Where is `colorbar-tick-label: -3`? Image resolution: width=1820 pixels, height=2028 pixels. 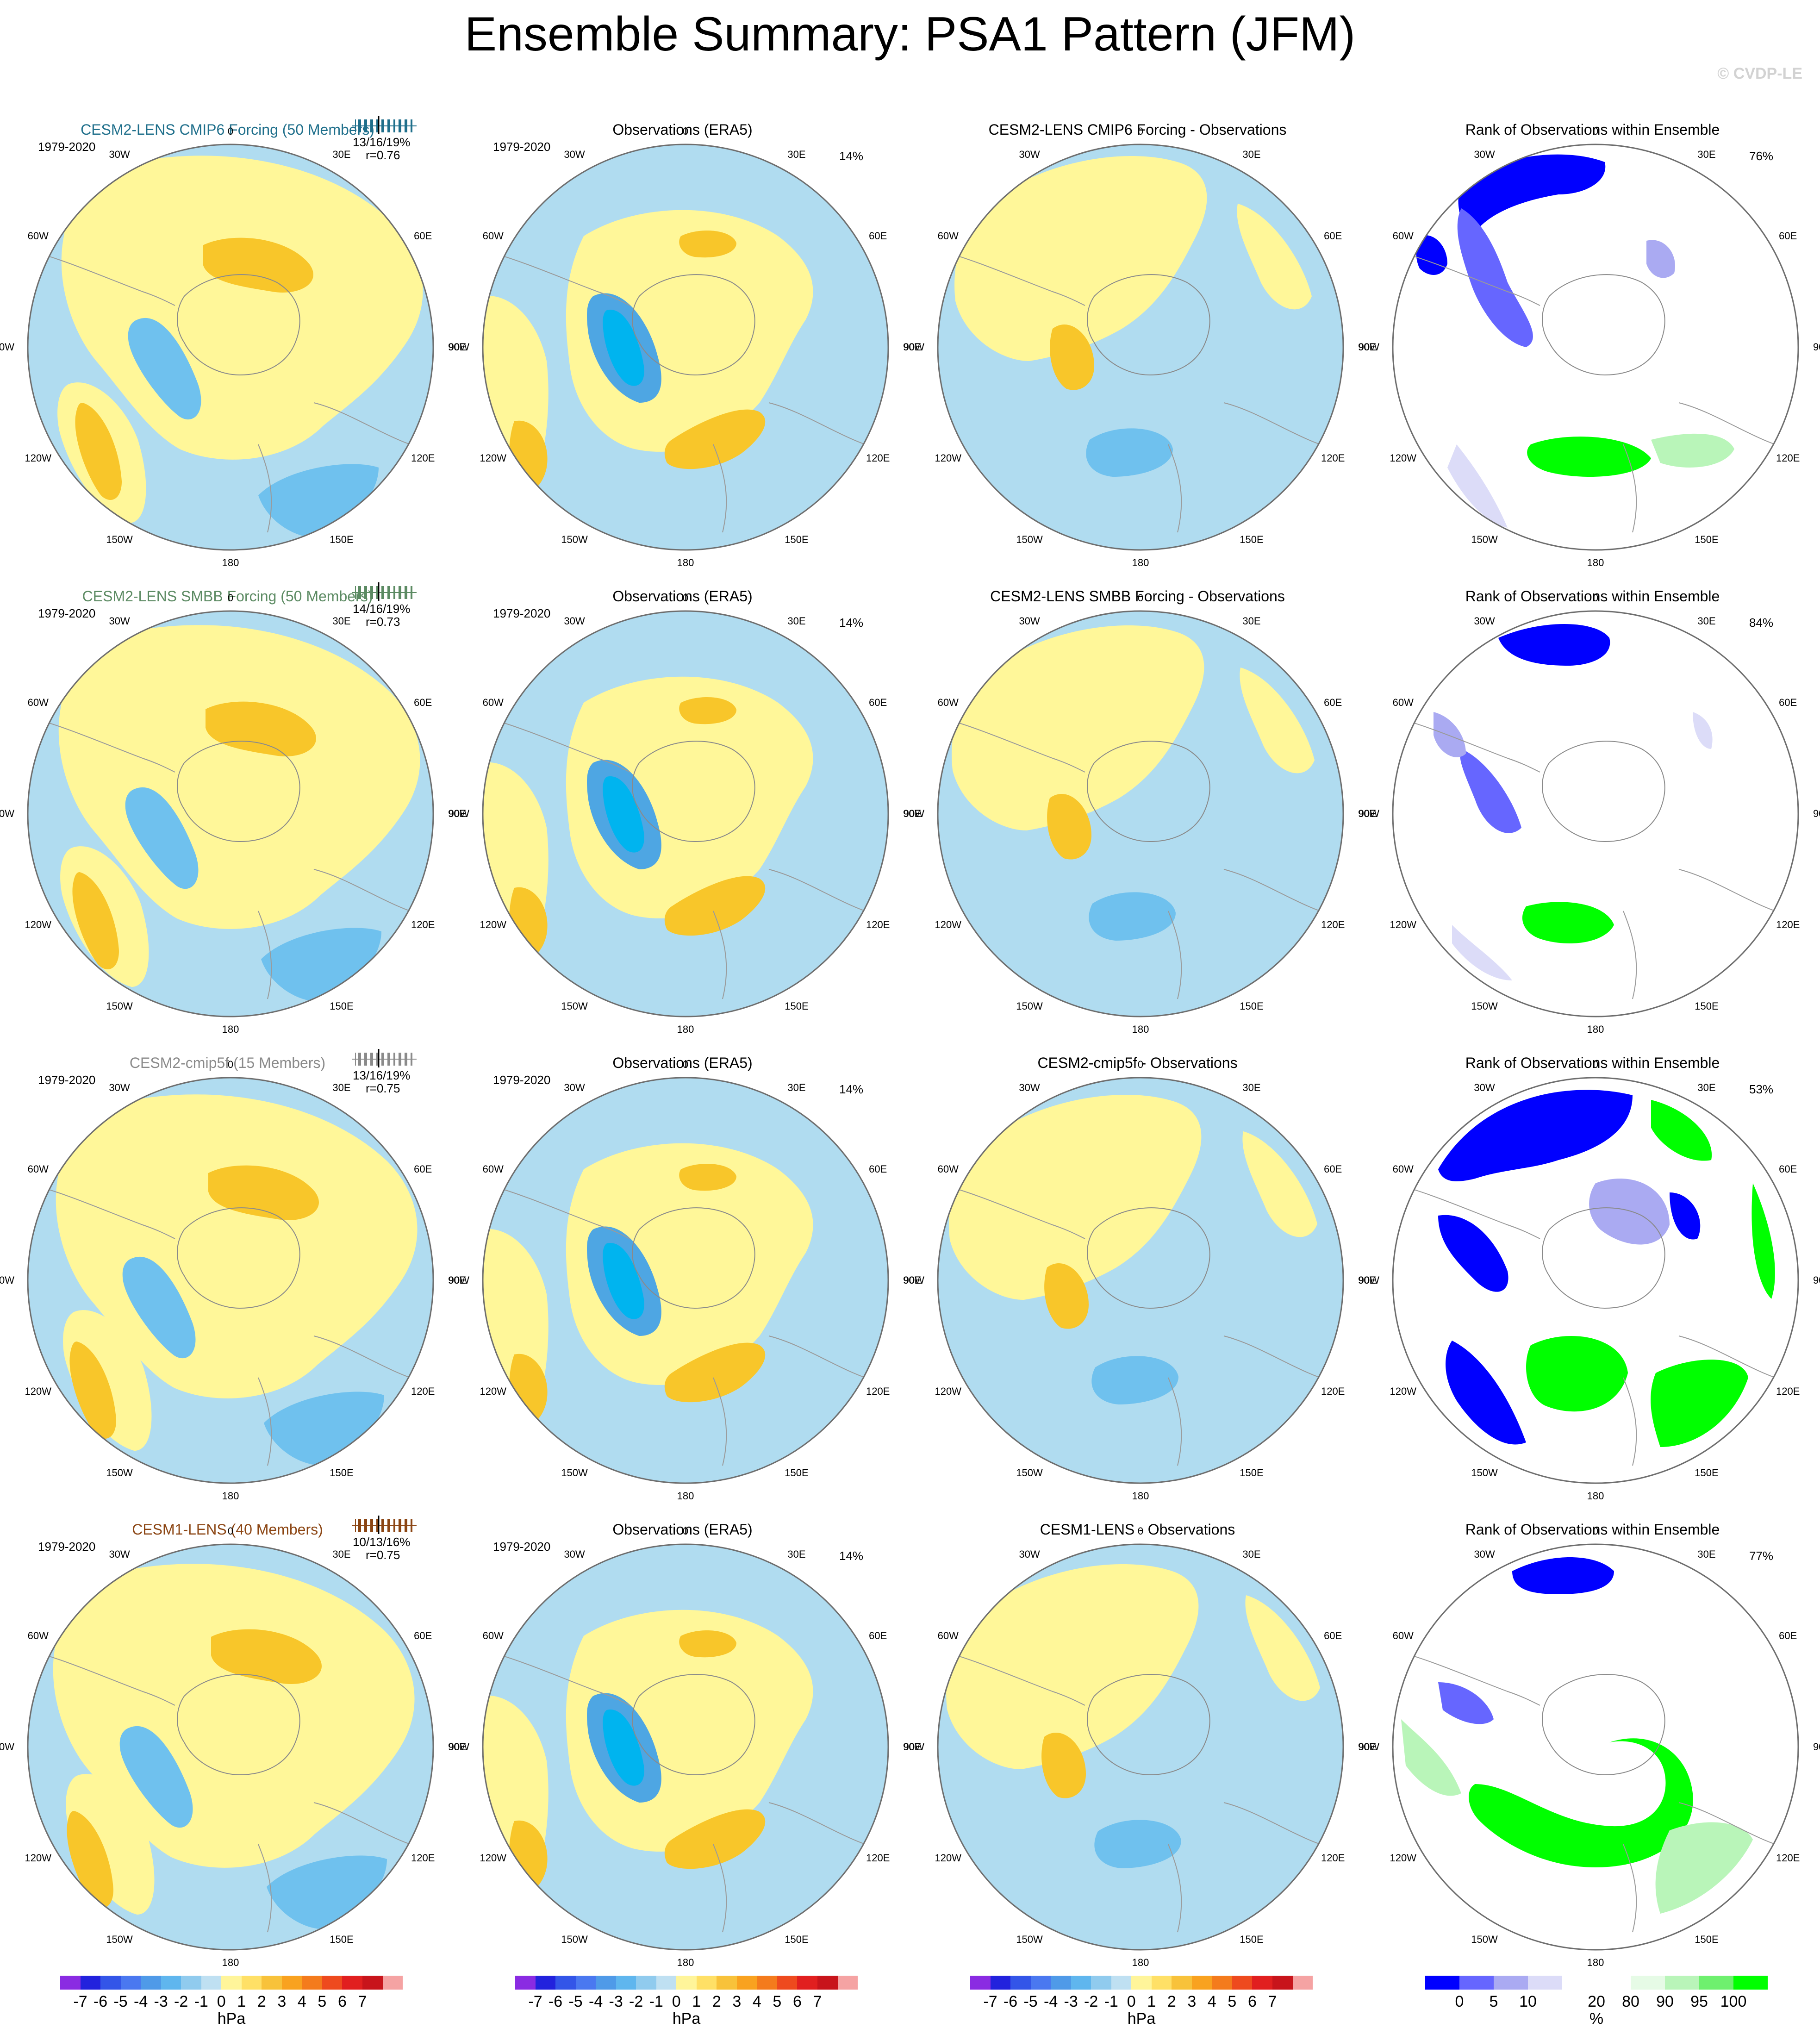
colorbar-tick-label: -3 is located at coordinates (161, 2001).